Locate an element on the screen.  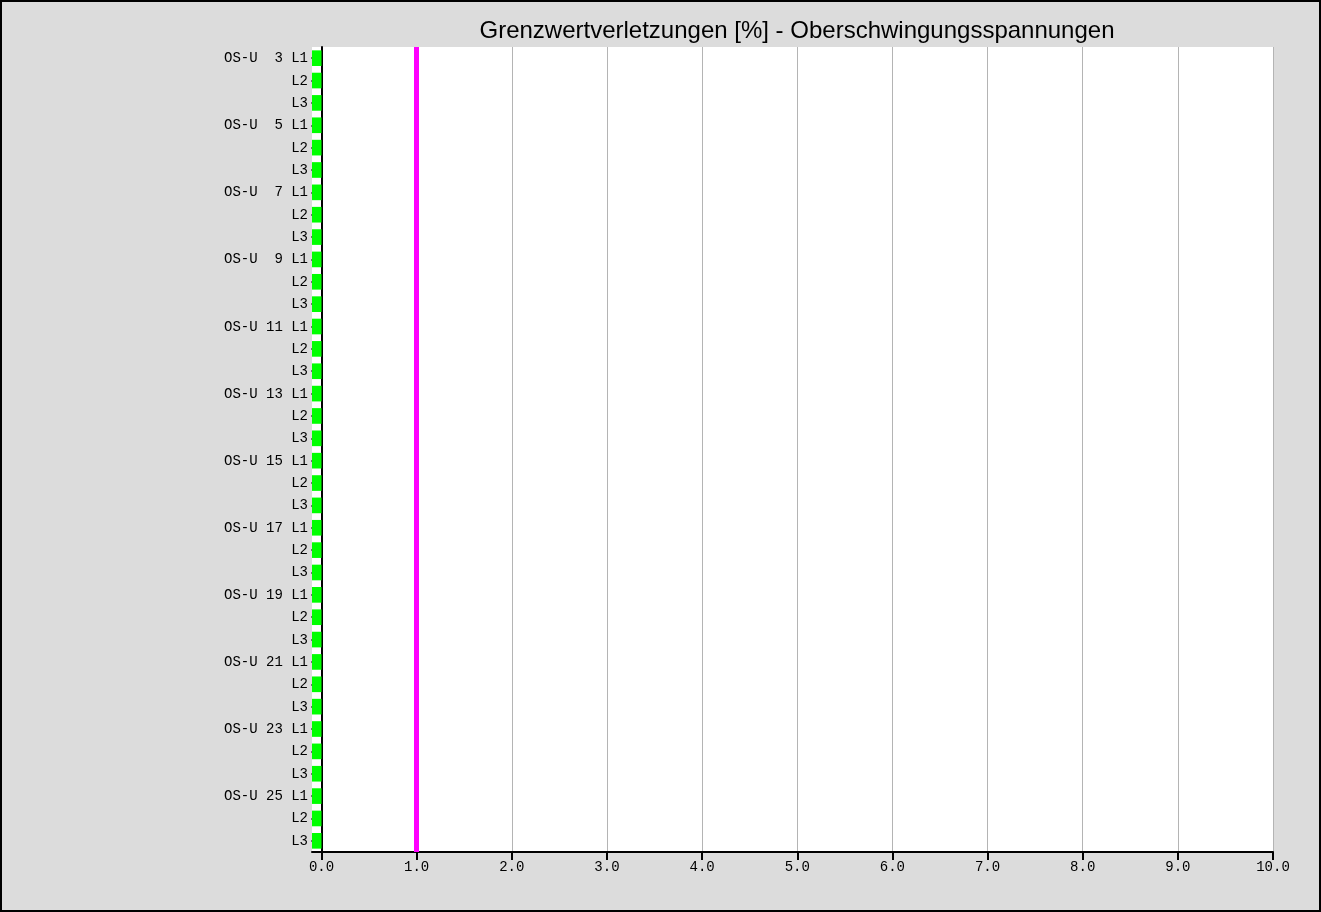
x-tick-label: 10.0 is located at coordinates (1273, 867).